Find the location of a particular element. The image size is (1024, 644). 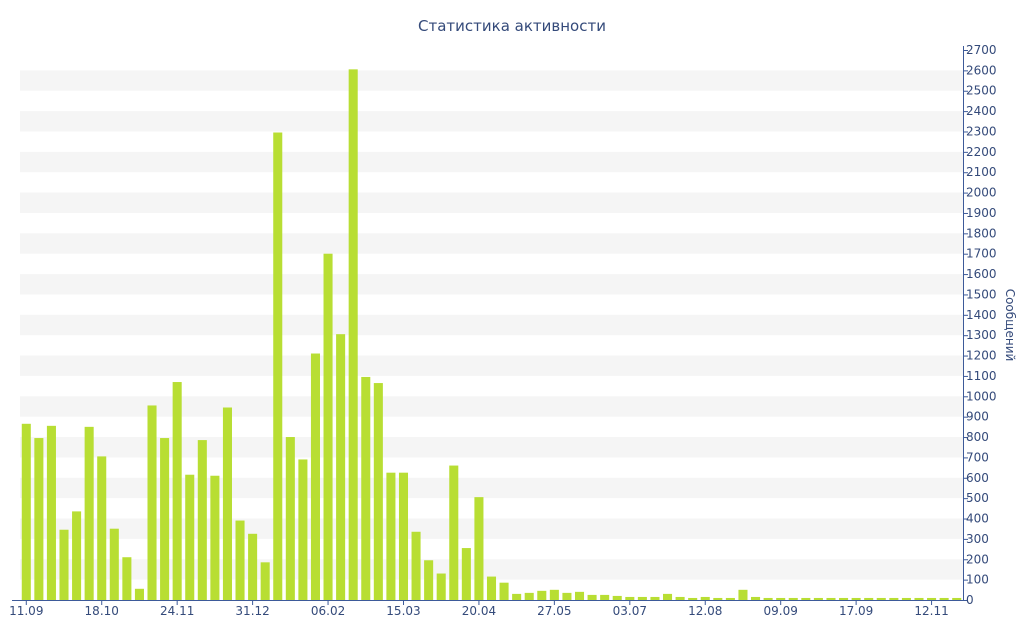

y-tick-label: 1700 is located at coordinates (981, 254).